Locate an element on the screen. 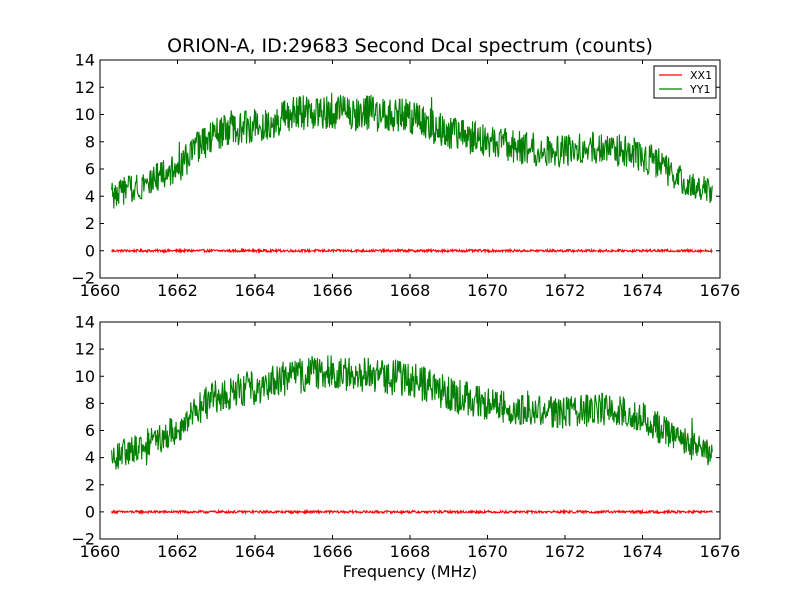 This screenshot has height=600, width=800. legend-label-xx1: XX1 is located at coordinates (701, 75).